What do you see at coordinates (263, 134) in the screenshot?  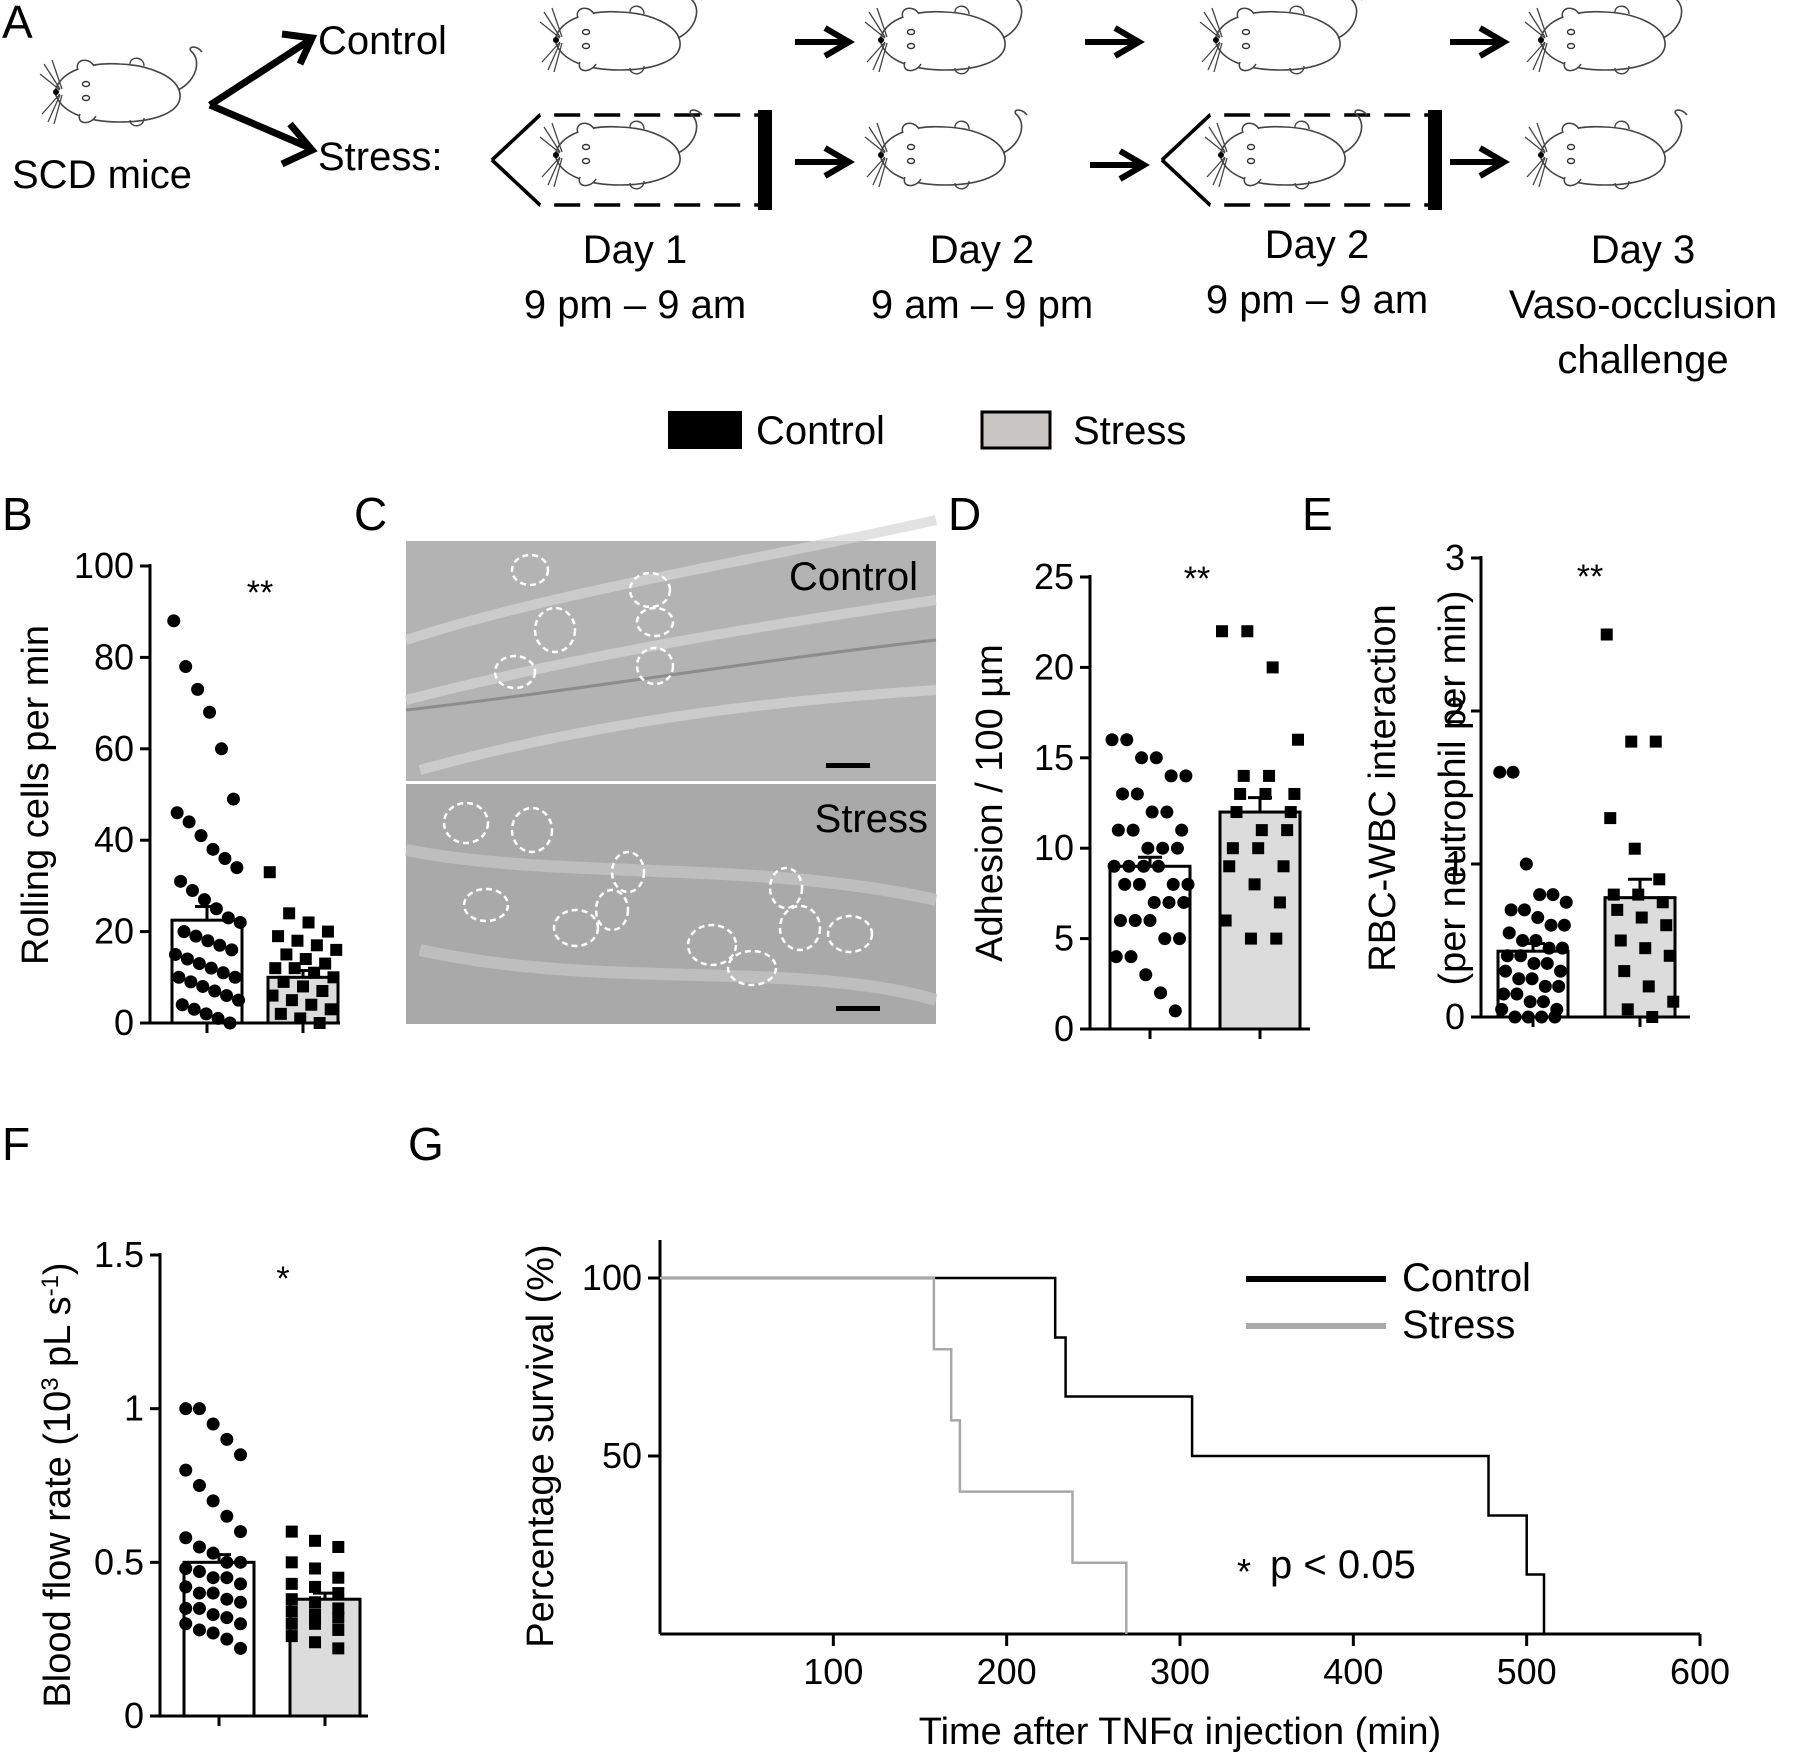 I see `branch-arrow-stress-icon` at bounding box center [263, 134].